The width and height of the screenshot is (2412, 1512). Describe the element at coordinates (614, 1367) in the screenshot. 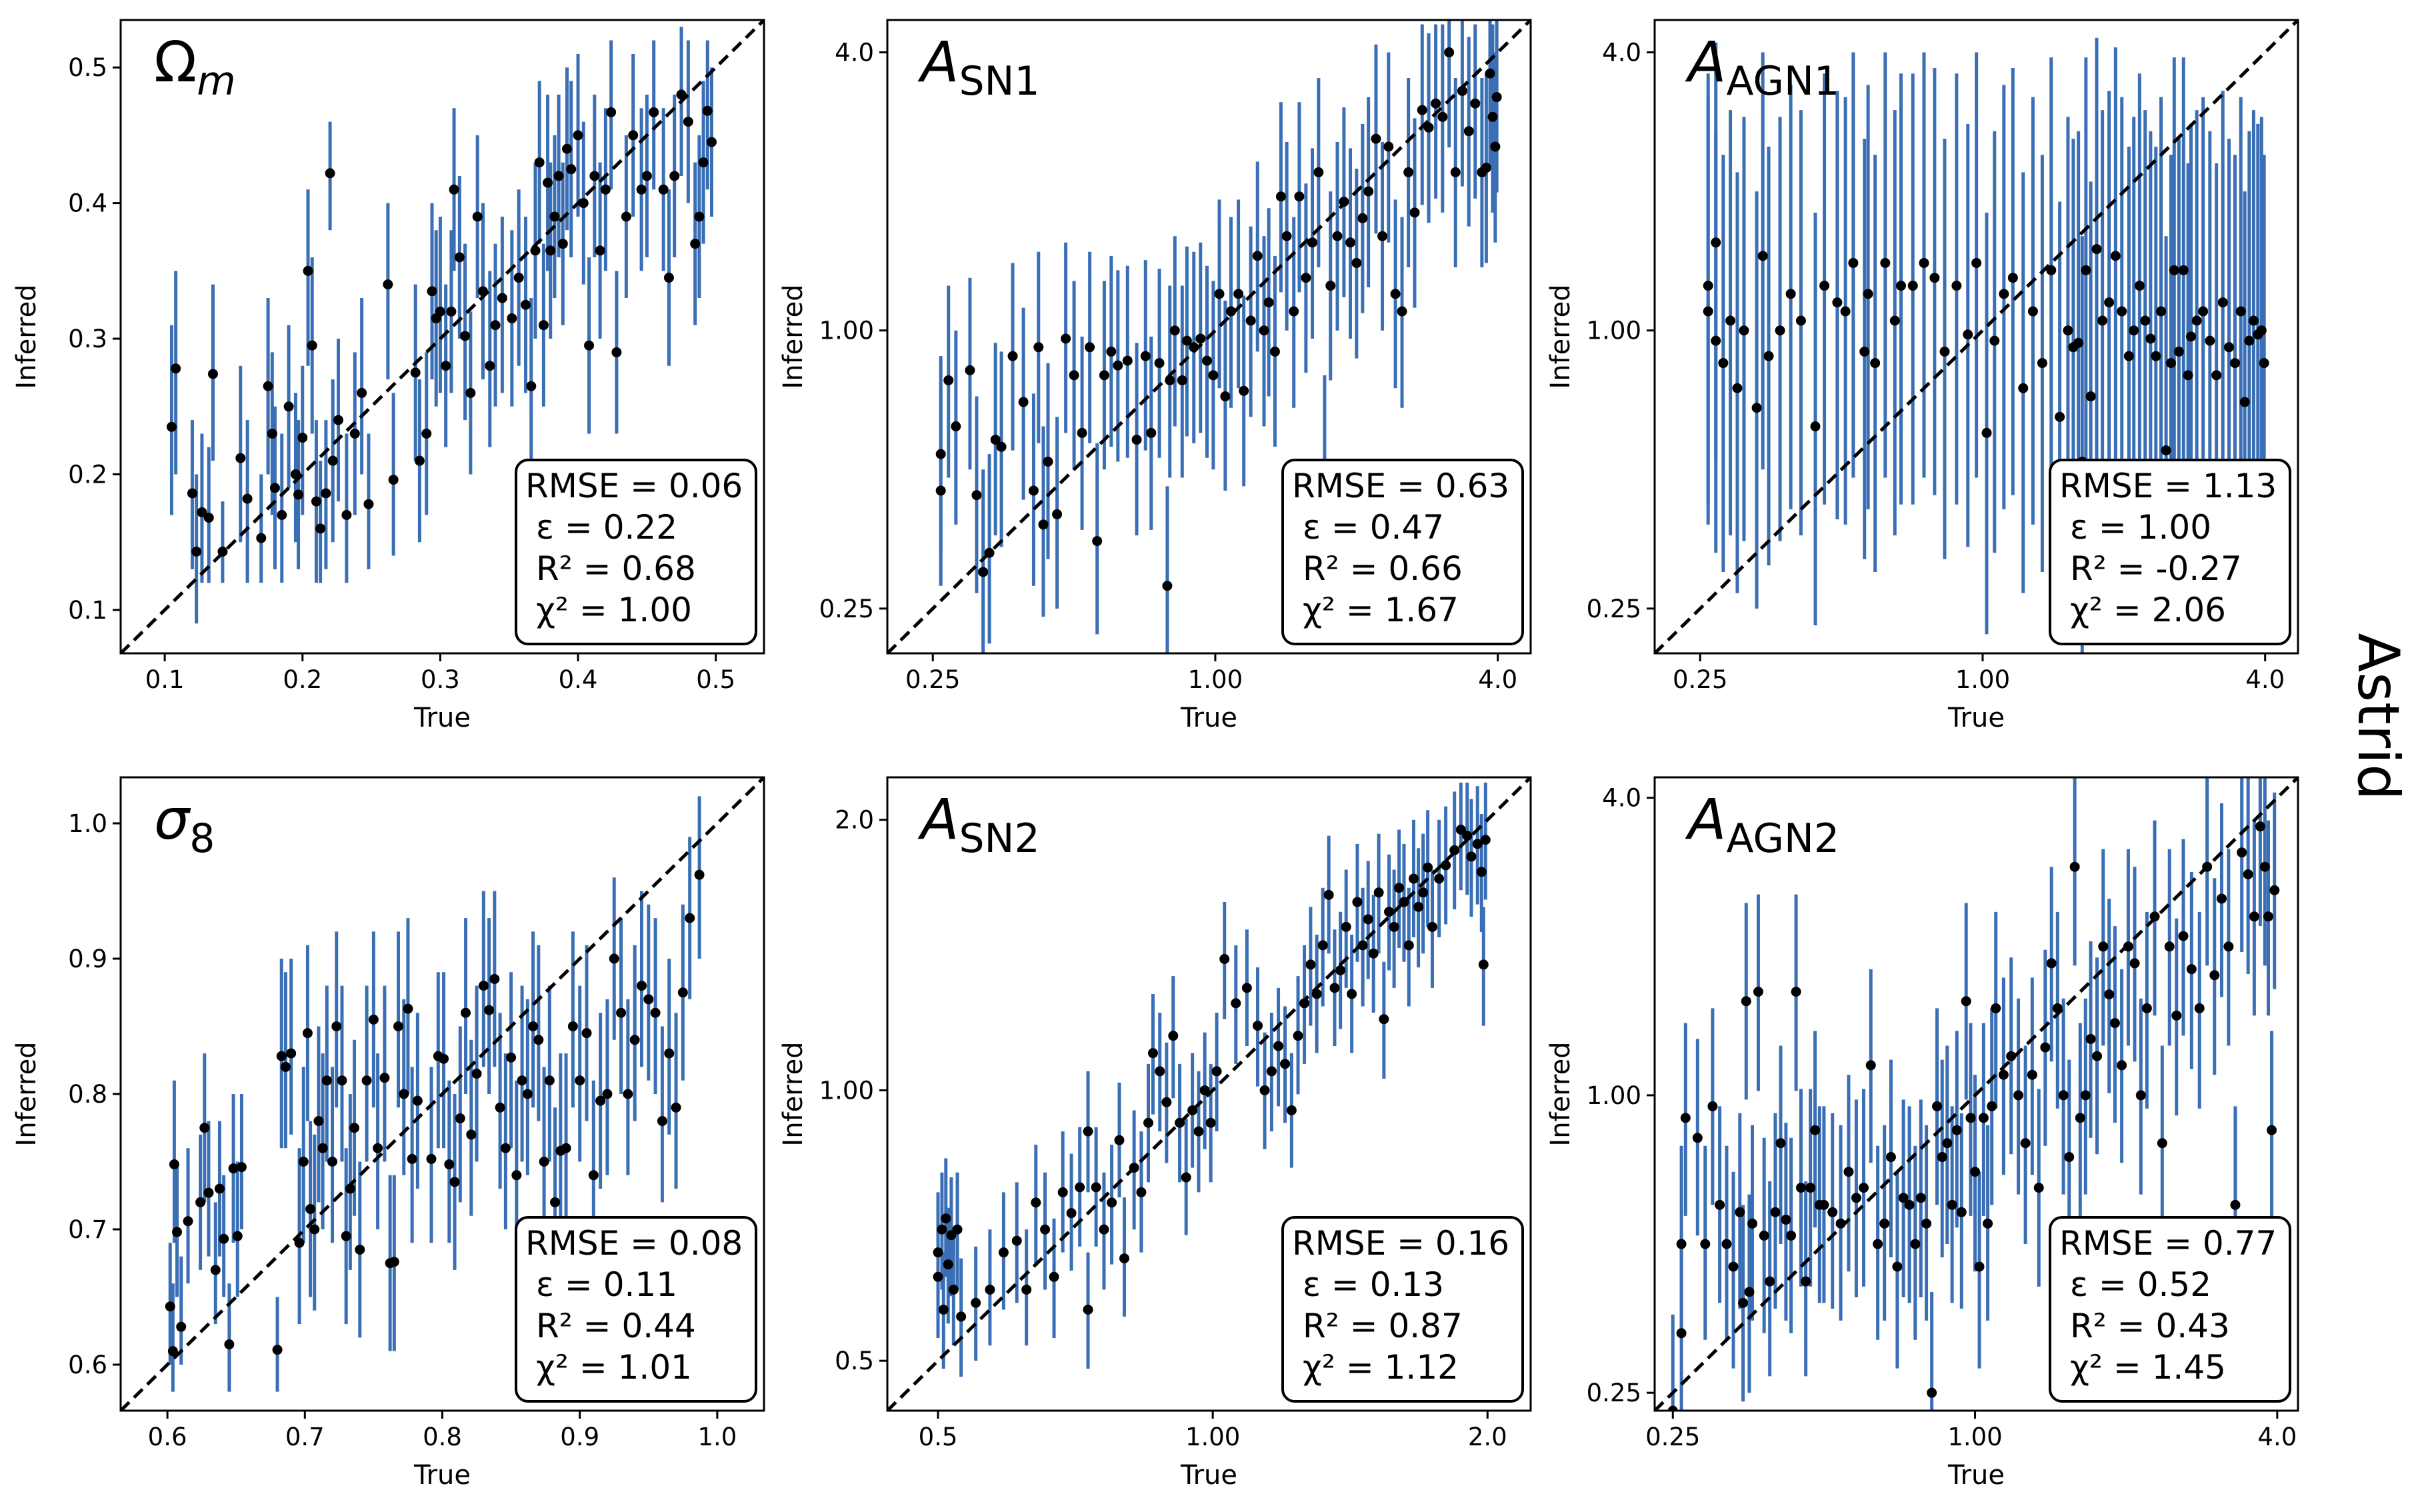

I see `stat-line: χ² = 1.01` at that location.